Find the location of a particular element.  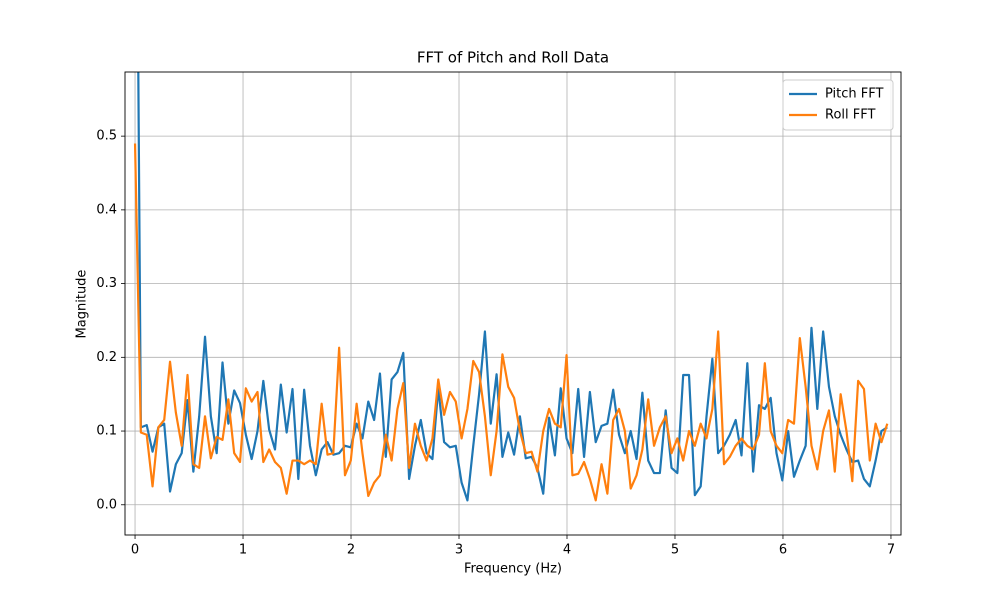

y-tick-label: 0.4 is located at coordinates (106, 209).